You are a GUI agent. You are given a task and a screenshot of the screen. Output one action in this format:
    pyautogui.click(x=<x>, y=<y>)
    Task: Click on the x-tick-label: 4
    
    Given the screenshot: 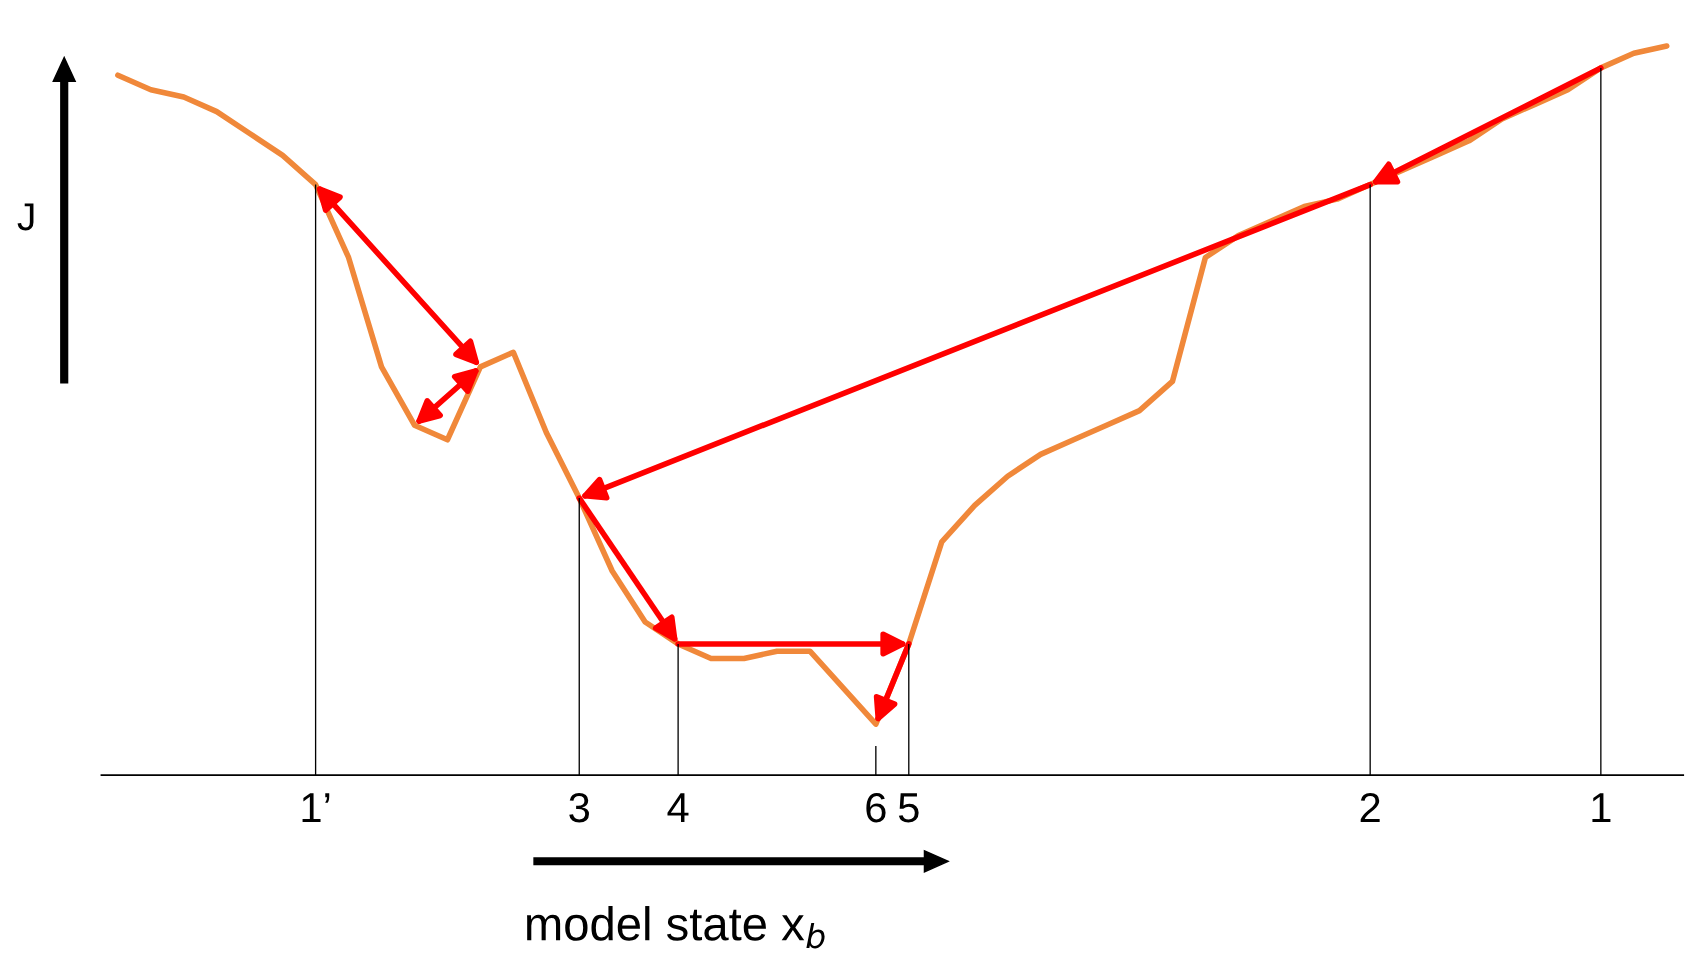 What is the action you would take?
    pyautogui.click(x=678, y=808)
    